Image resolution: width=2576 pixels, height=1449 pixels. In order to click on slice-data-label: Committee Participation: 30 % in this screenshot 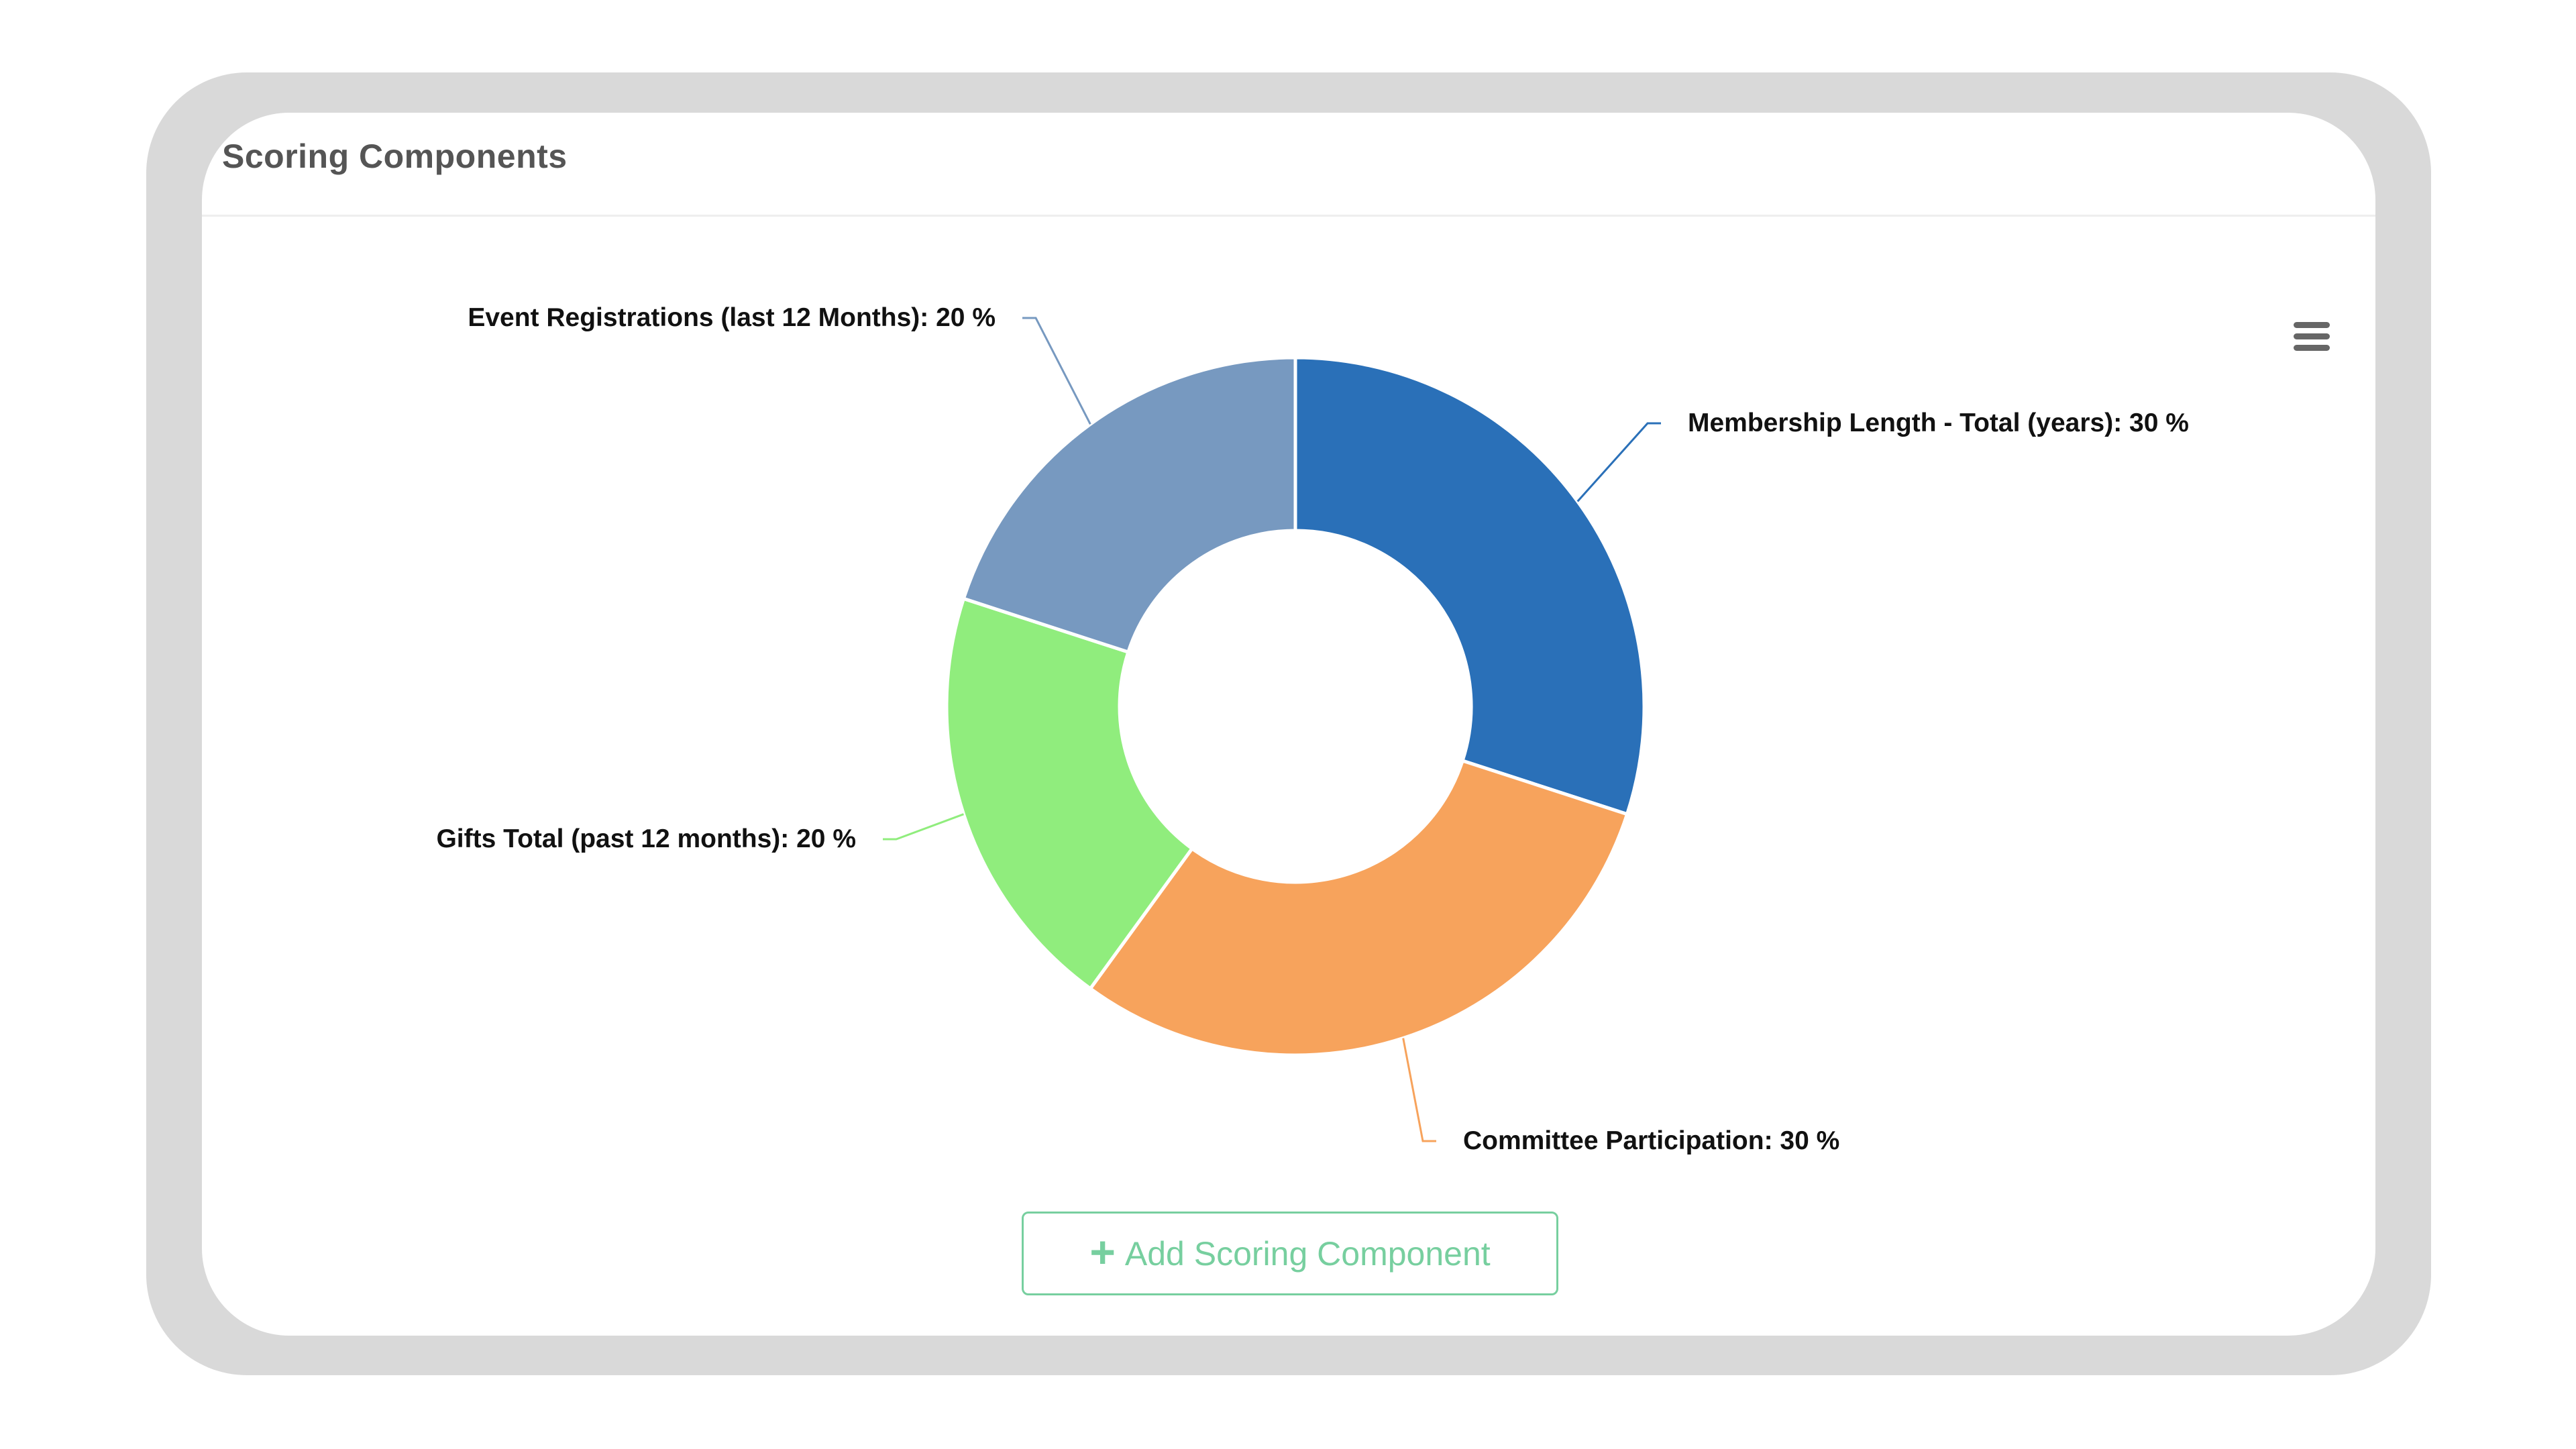, I will do `click(1651, 1140)`.